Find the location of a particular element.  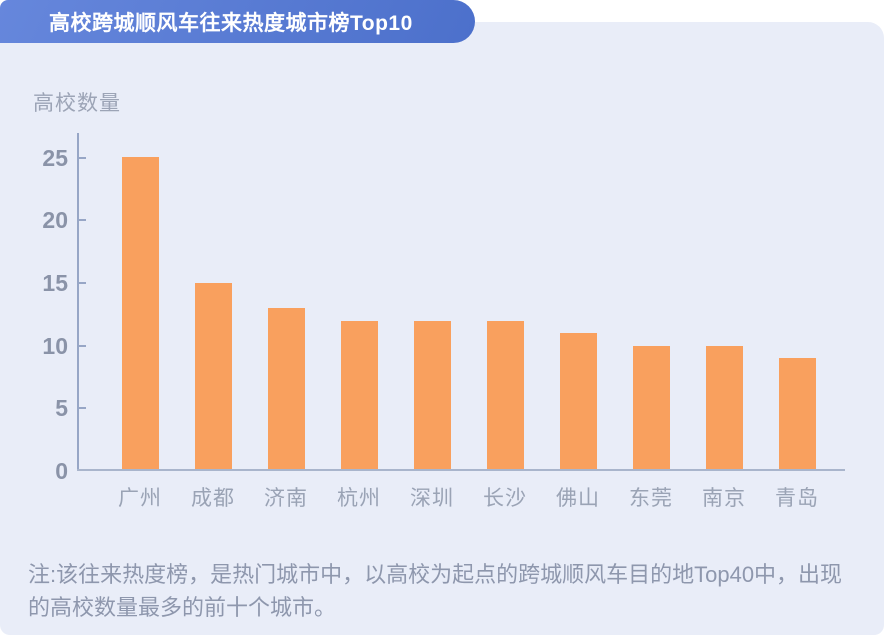

bar-长沙 is located at coordinates (505, 396).